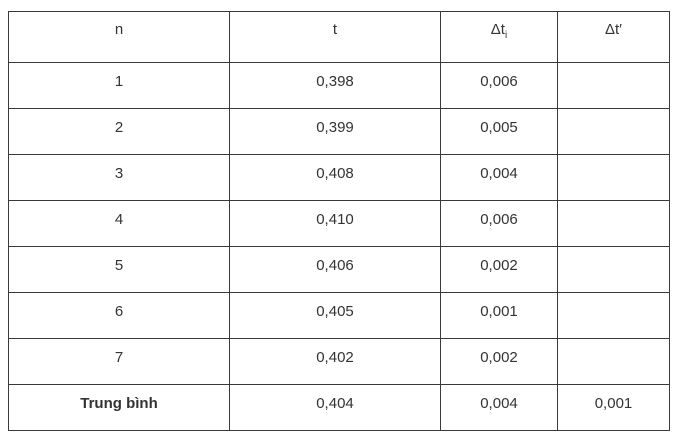 Image resolution: width=686 pixels, height=445 pixels. I want to click on header-row: n t Δti Δt′, so click(339, 37).